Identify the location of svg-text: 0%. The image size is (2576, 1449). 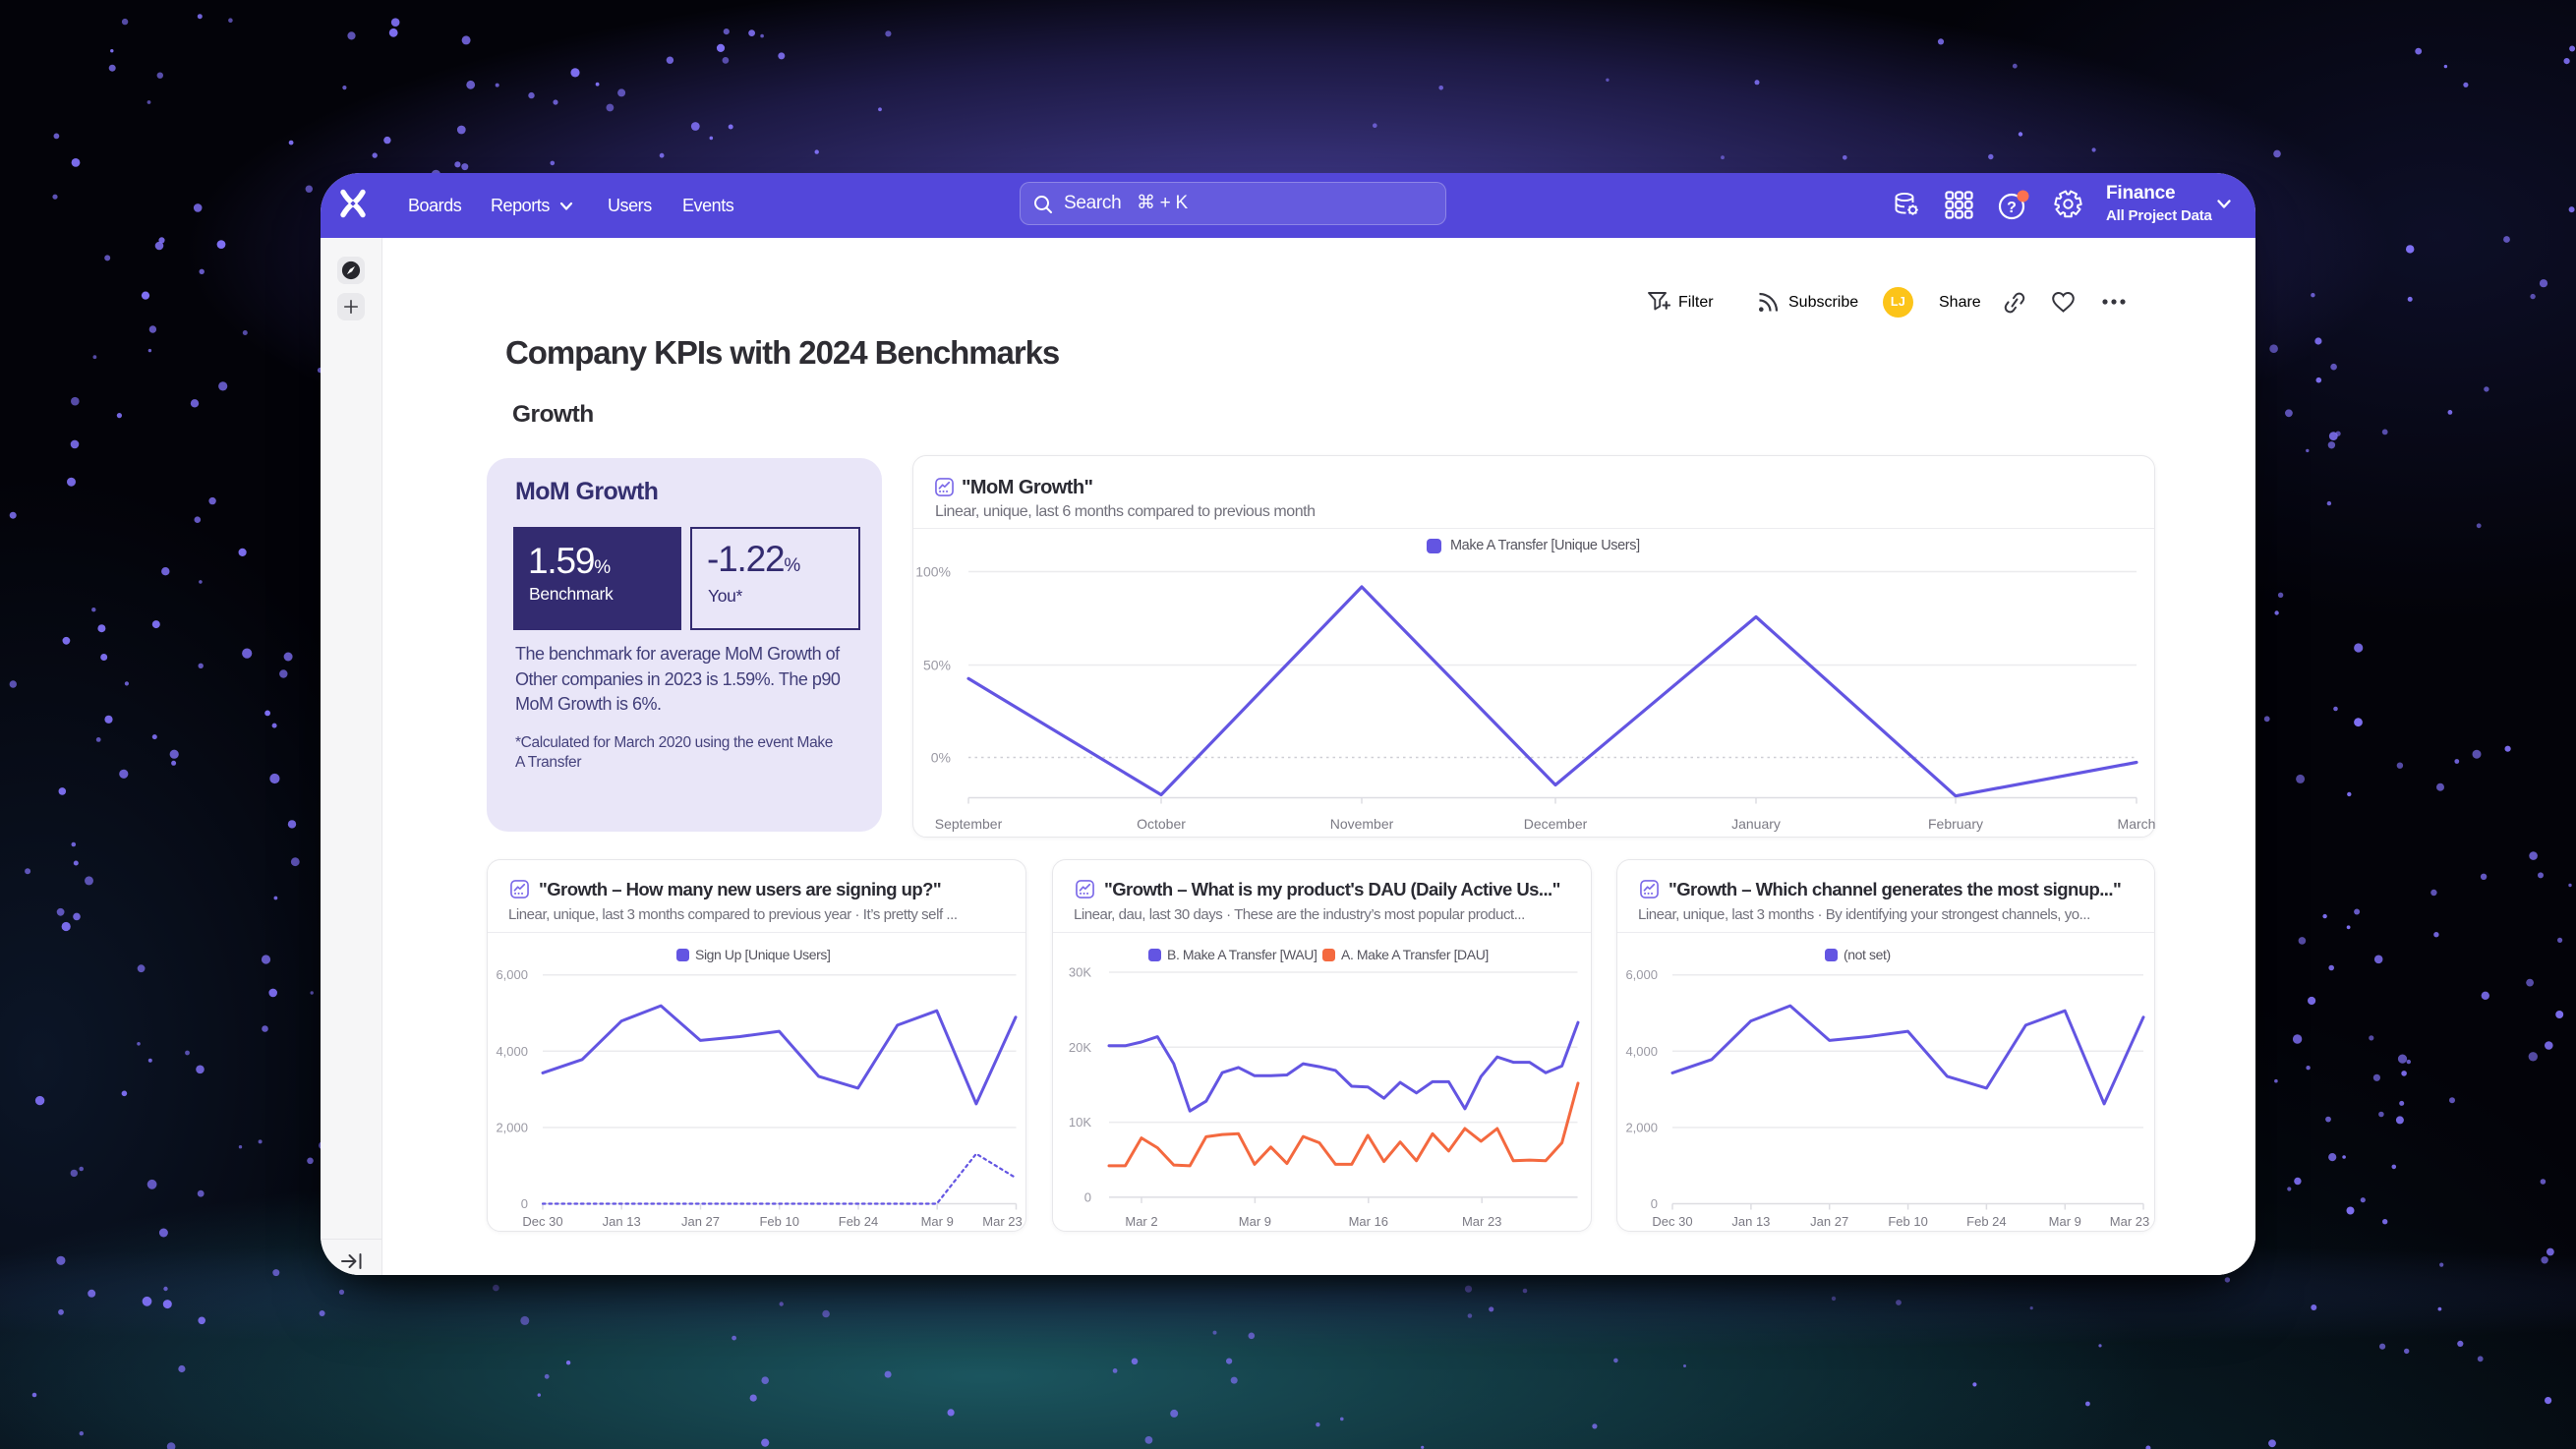
(941, 758).